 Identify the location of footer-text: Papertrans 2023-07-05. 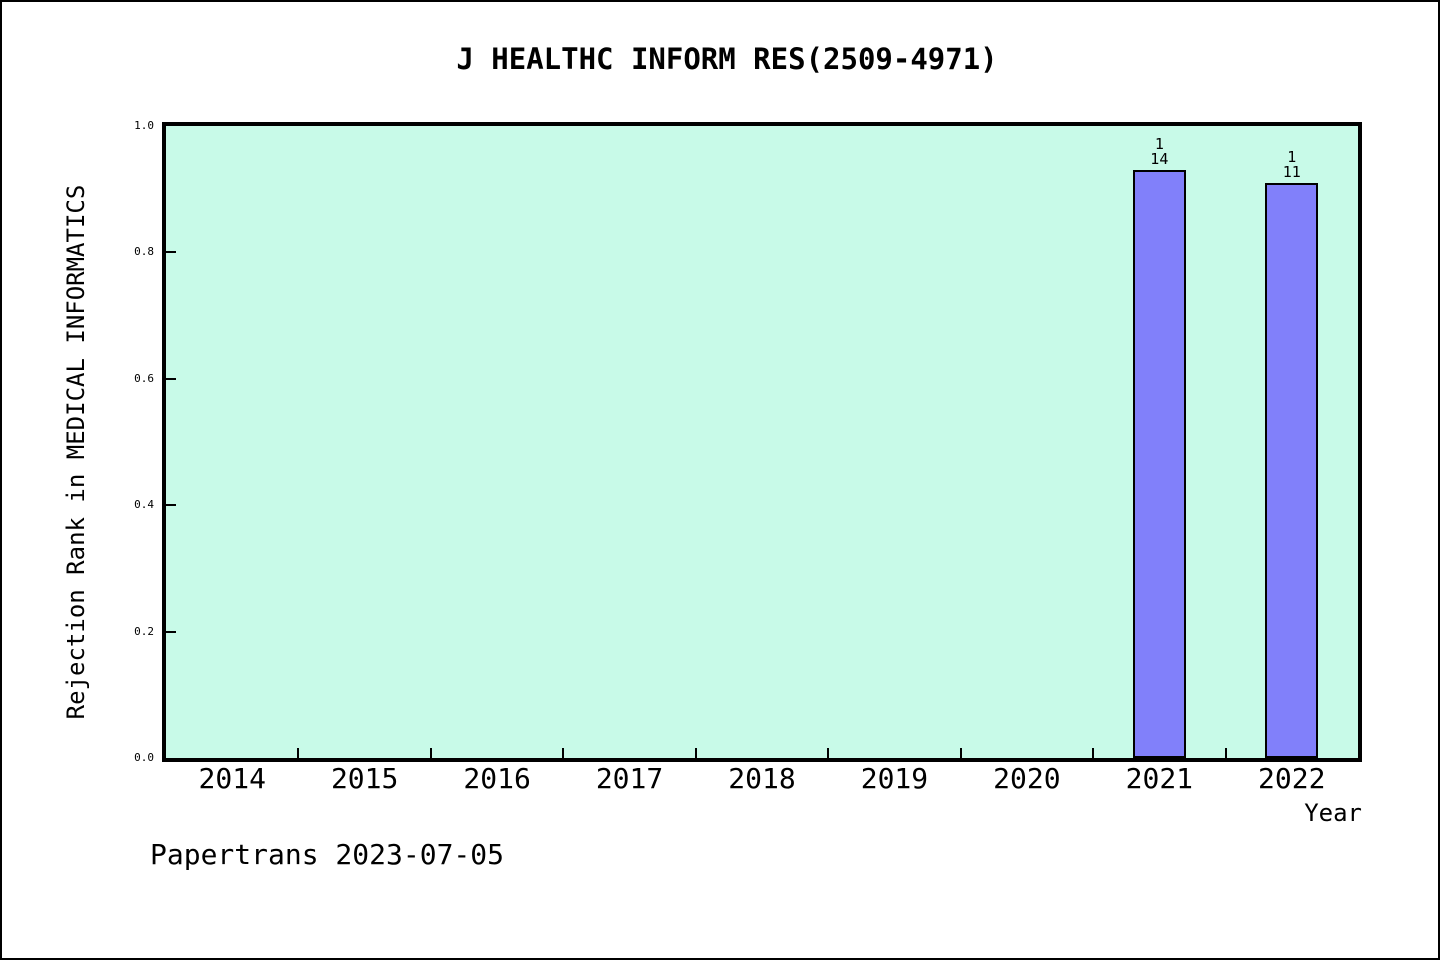
(327, 854).